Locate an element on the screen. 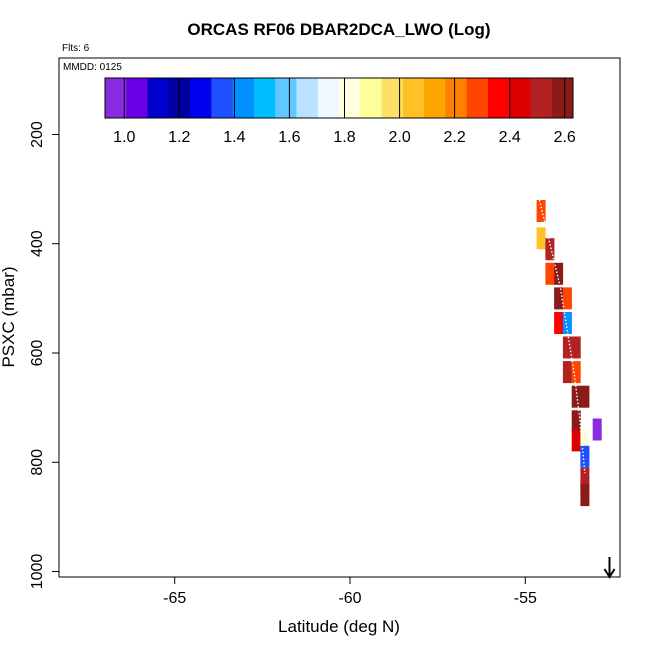 Image resolution: width=650 pixels, height=650 pixels. colorbar-tick-label-8: 2.6 is located at coordinates (565, 137).